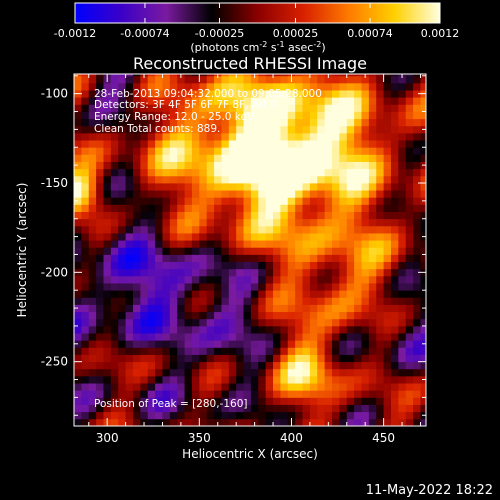 The height and width of the screenshot is (500, 500). What do you see at coordinates (199, 438) in the screenshot?
I see `x-tick-label: 350` at bounding box center [199, 438].